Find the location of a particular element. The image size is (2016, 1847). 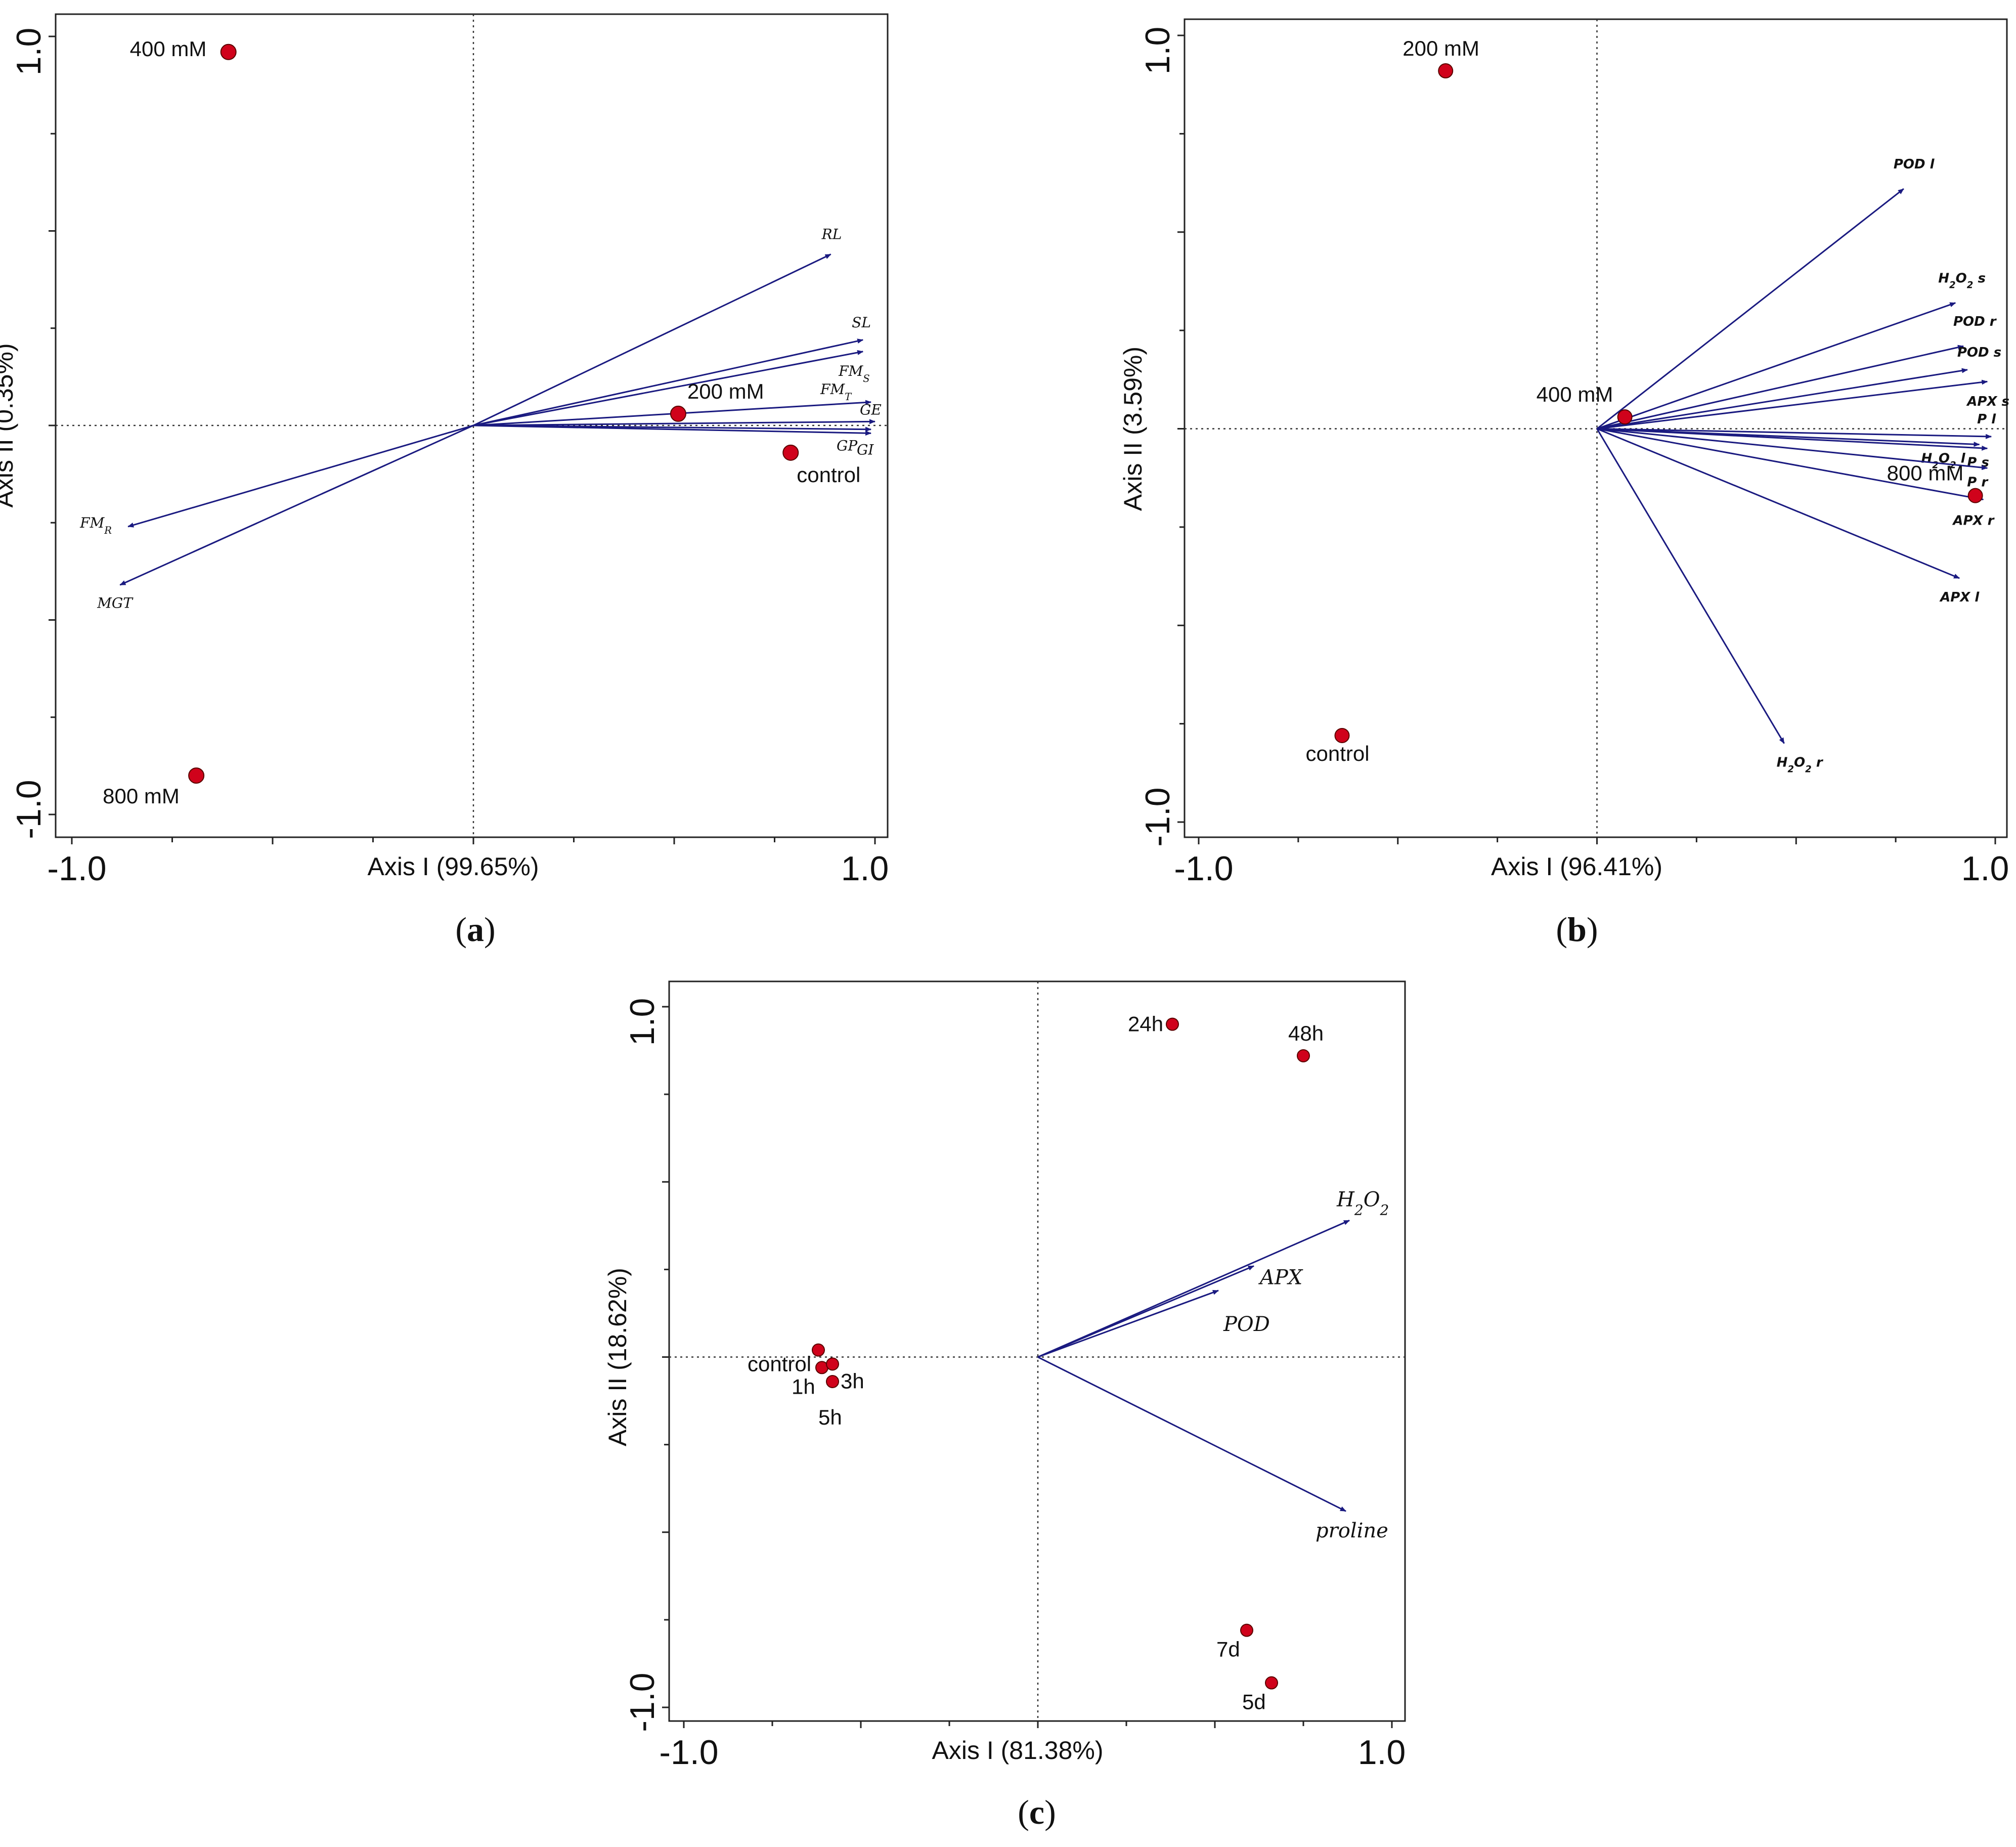

vector-label: APX s is located at coordinates (1987, 401).